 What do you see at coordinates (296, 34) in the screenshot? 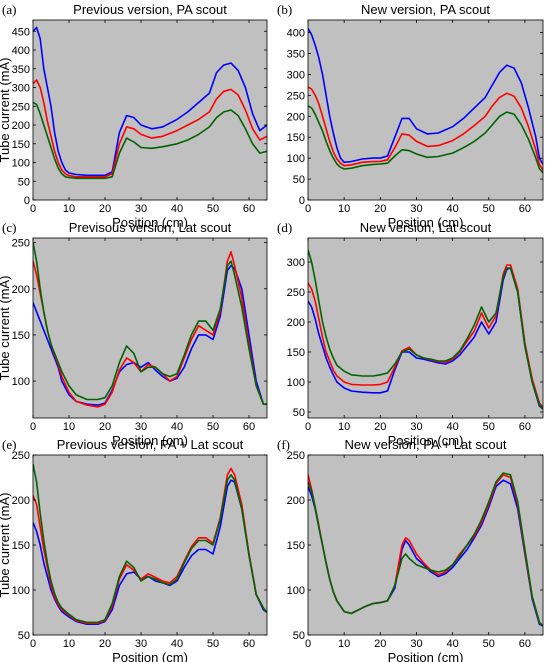
I see `y-tick-label: 400` at bounding box center [296, 34].